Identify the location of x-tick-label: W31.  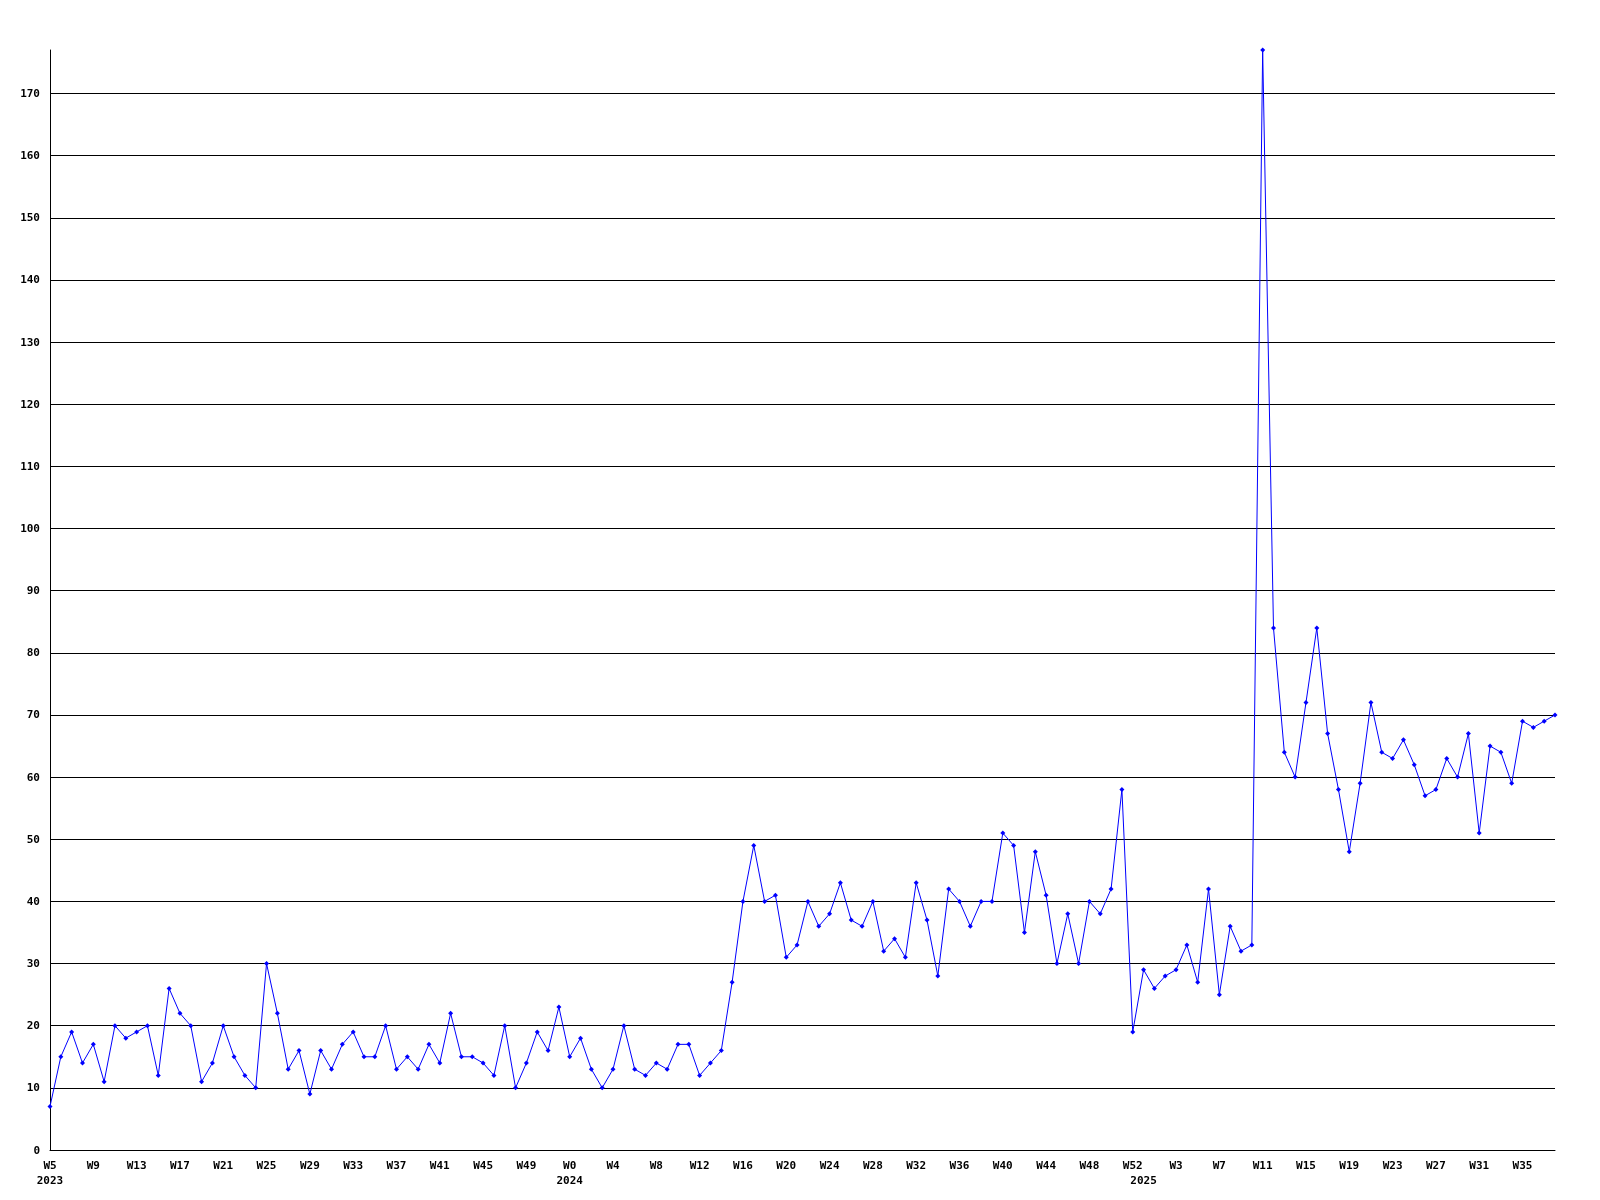
(1479, 1165).